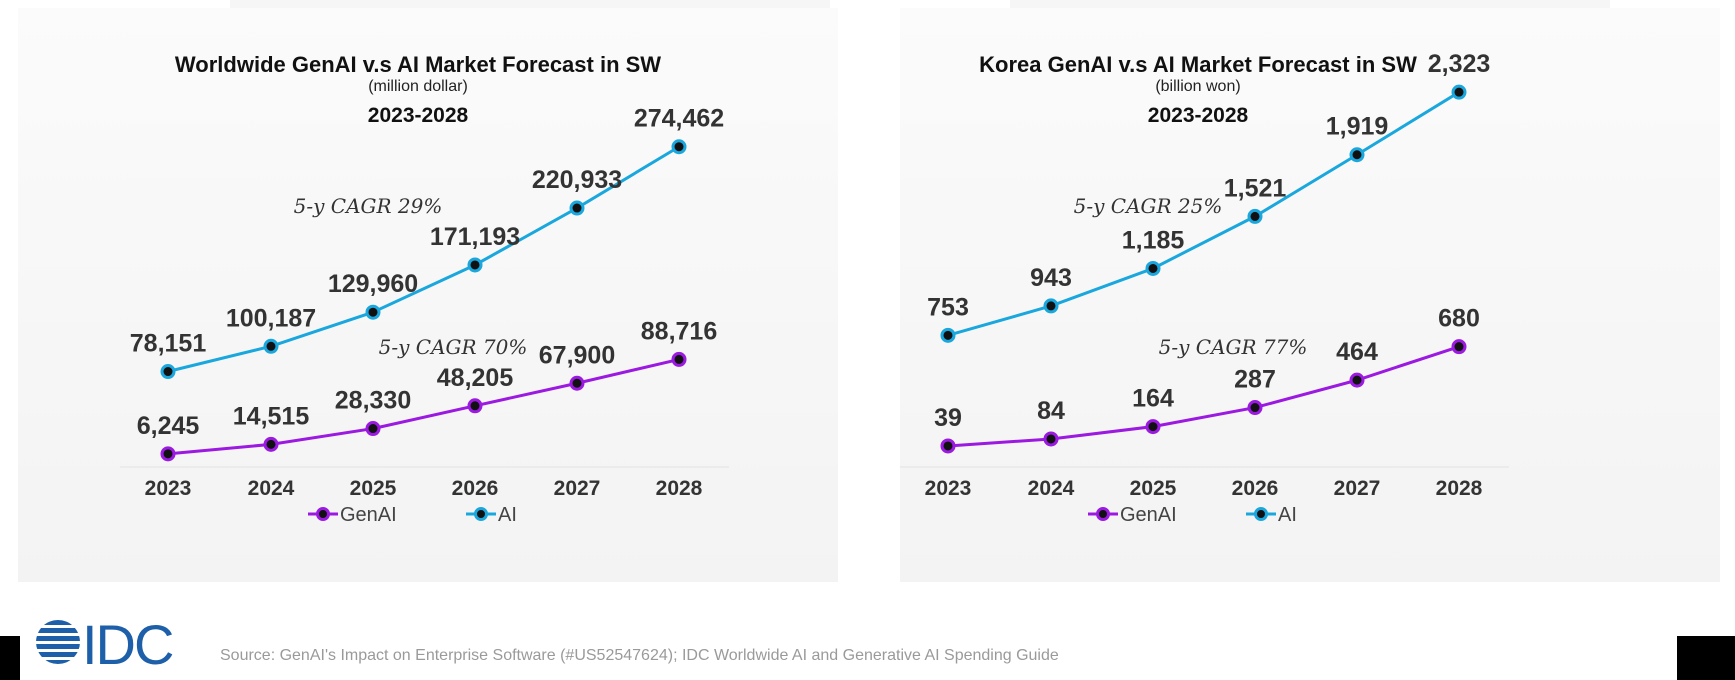 The height and width of the screenshot is (680, 1735). I want to click on ai-cagr-annotation: 5-y CAGR 29%, so click(368, 206).